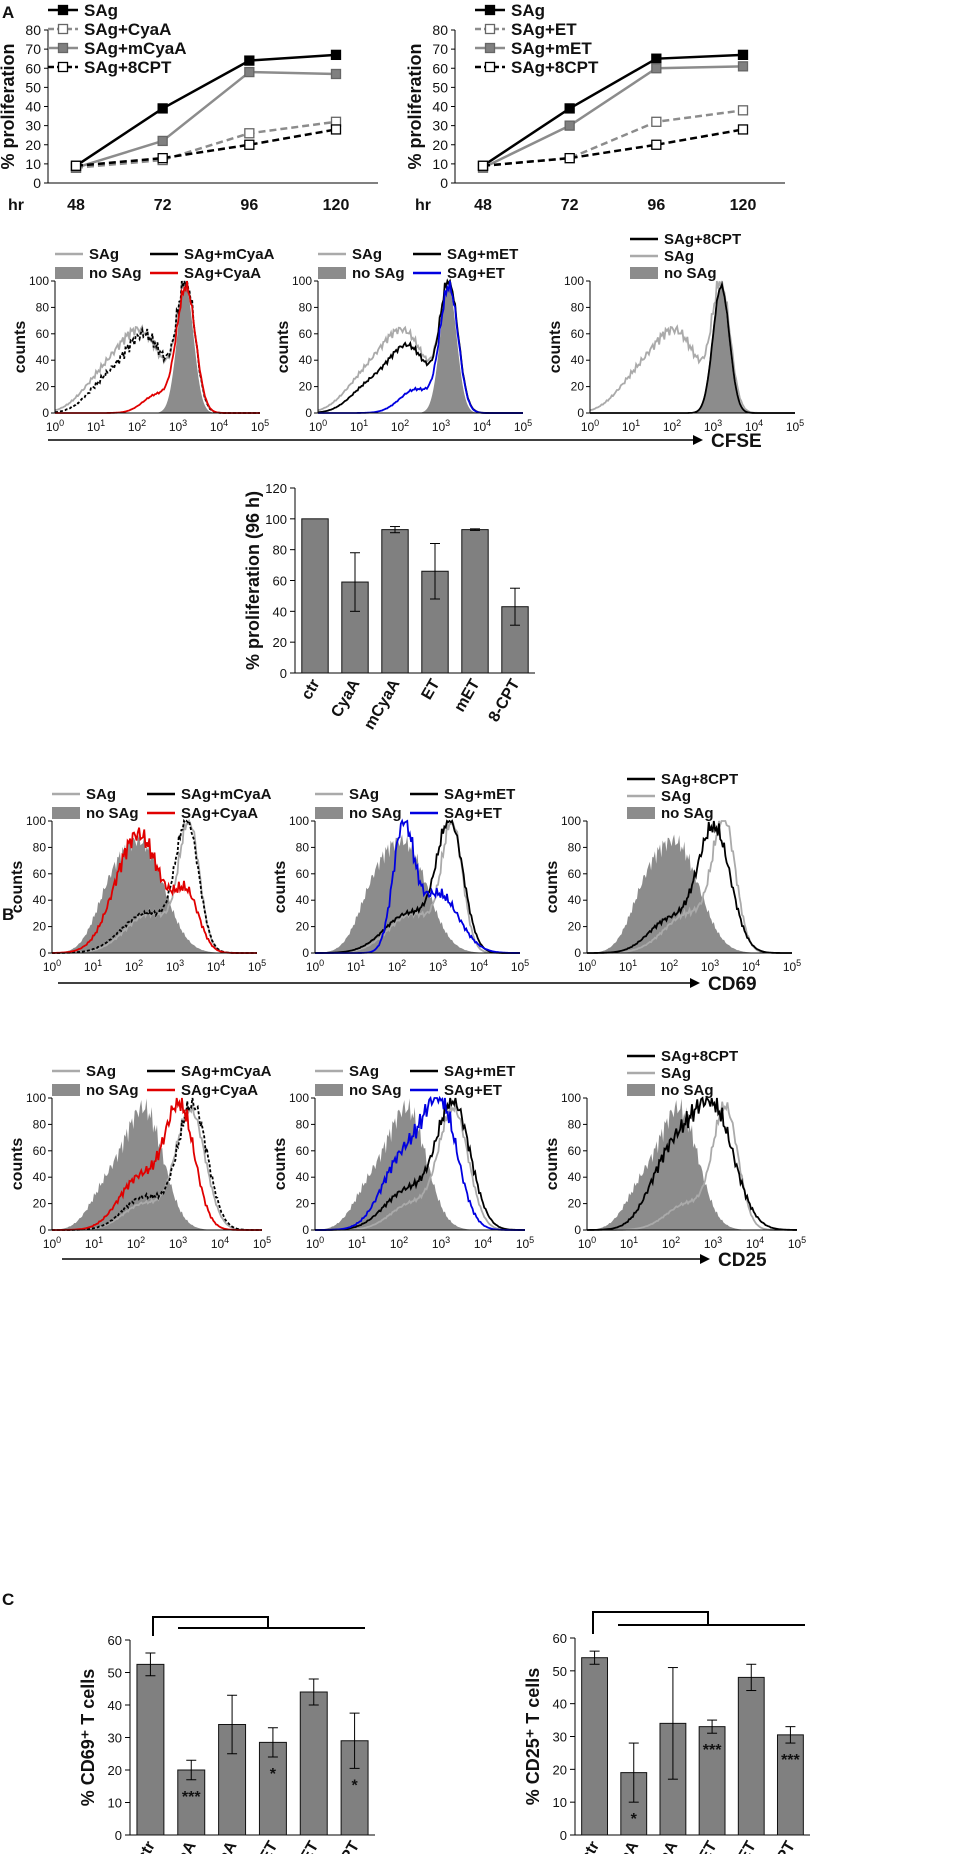 The image size is (960, 1854). Describe the element at coordinates (8, 1599) in the screenshot. I see `panel-label-c: C` at that location.